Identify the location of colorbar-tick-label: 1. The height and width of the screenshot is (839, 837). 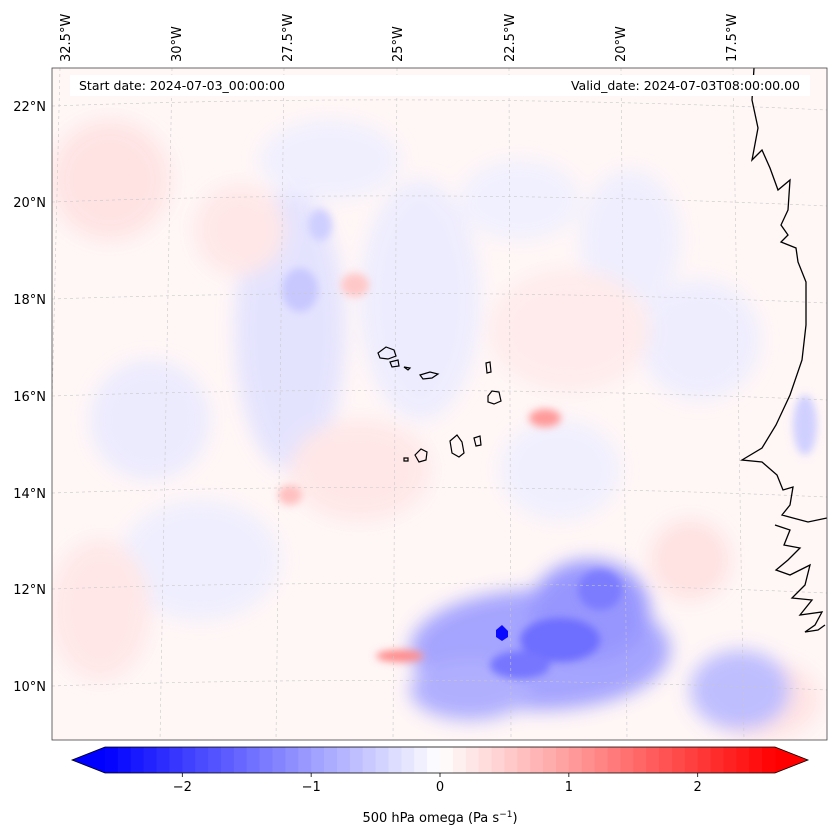
(569, 787).